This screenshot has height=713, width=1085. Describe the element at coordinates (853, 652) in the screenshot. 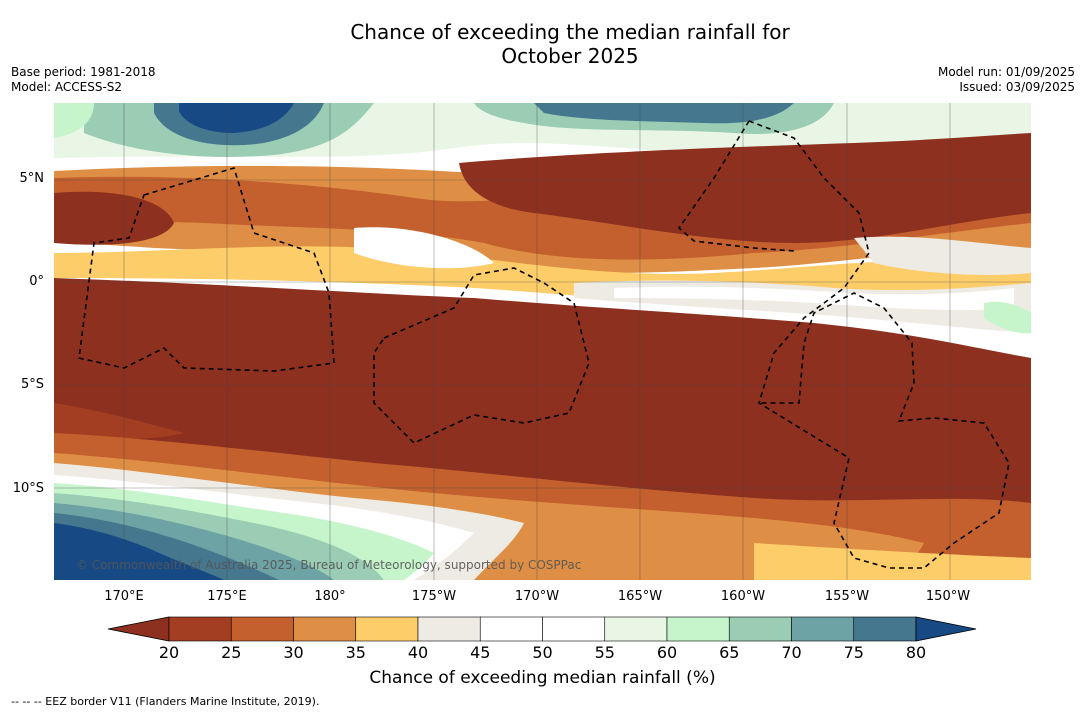

I see `colorbar-tick-label: 75` at that location.